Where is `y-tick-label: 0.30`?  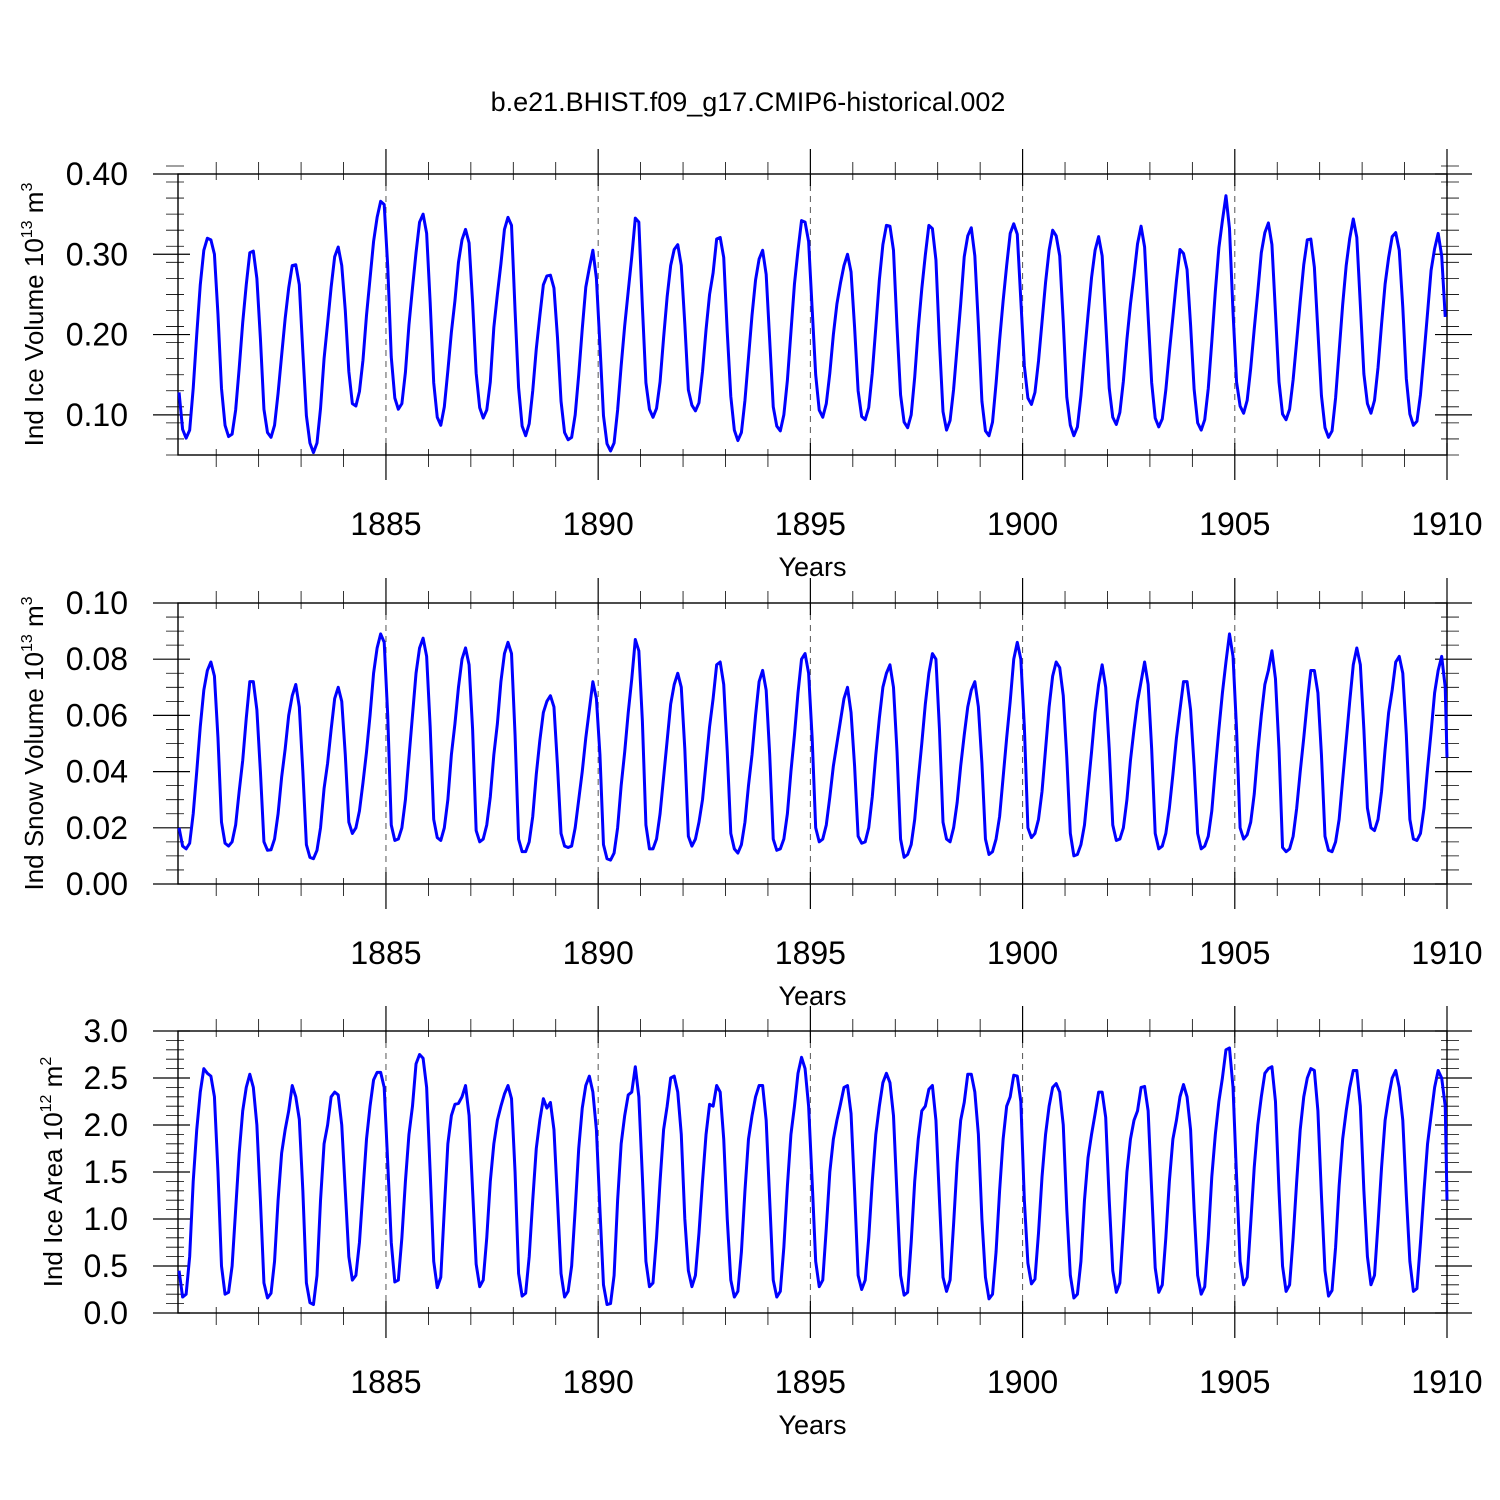 y-tick-label: 0.30 is located at coordinates (97, 254).